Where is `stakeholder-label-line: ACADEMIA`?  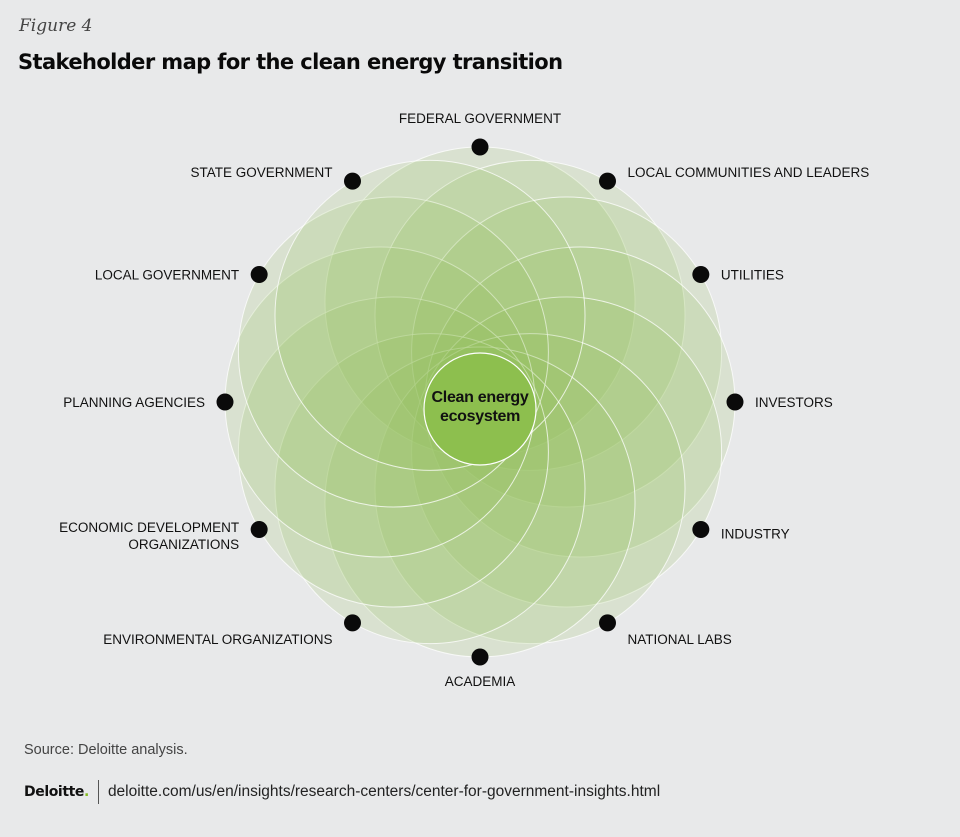 stakeholder-label-line: ACADEMIA is located at coordinates (480, 681).